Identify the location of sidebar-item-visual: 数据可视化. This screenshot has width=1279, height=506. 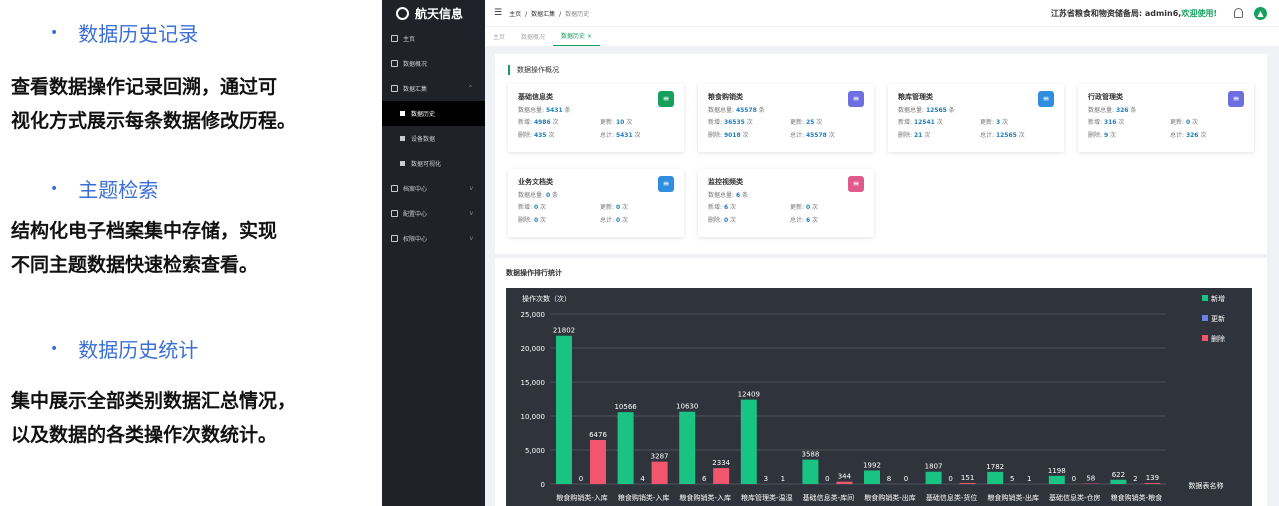
(433, 163).